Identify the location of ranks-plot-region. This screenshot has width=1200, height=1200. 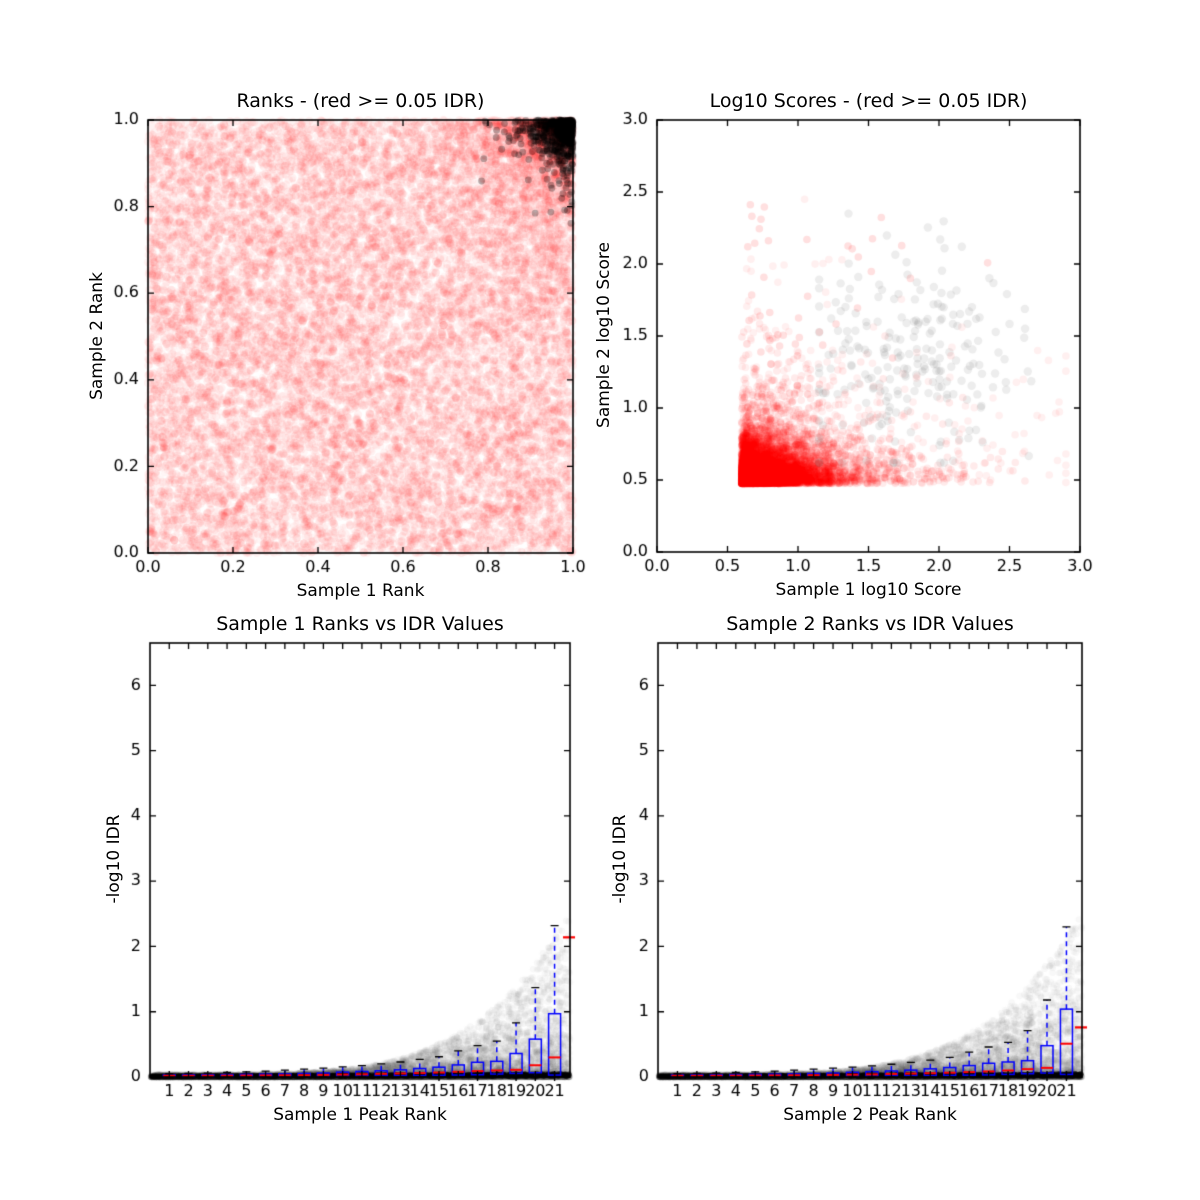
(360, 336).